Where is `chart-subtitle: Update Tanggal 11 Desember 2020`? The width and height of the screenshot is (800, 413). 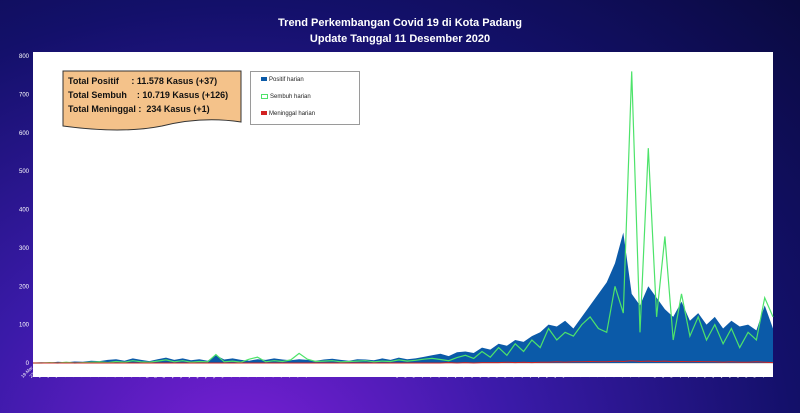 chart-subtitle: Update Tanggal 11 Desember 2020 is located at coordinates (400, 39).